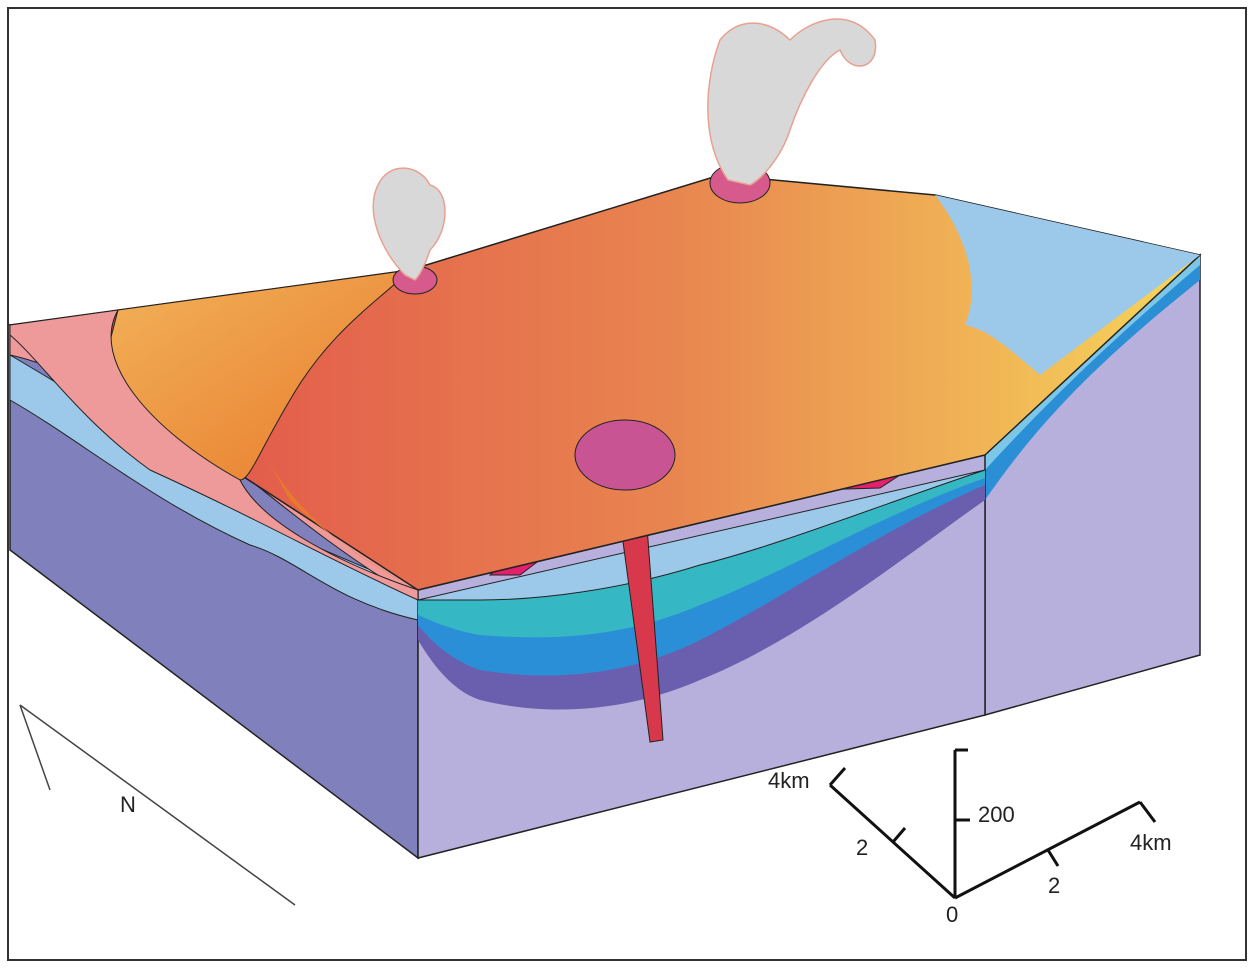  What do you see at coordinates (789, 780) in the screenshot?
I see `left-axis-end-label: 4km` at bounding box center [789, 780].